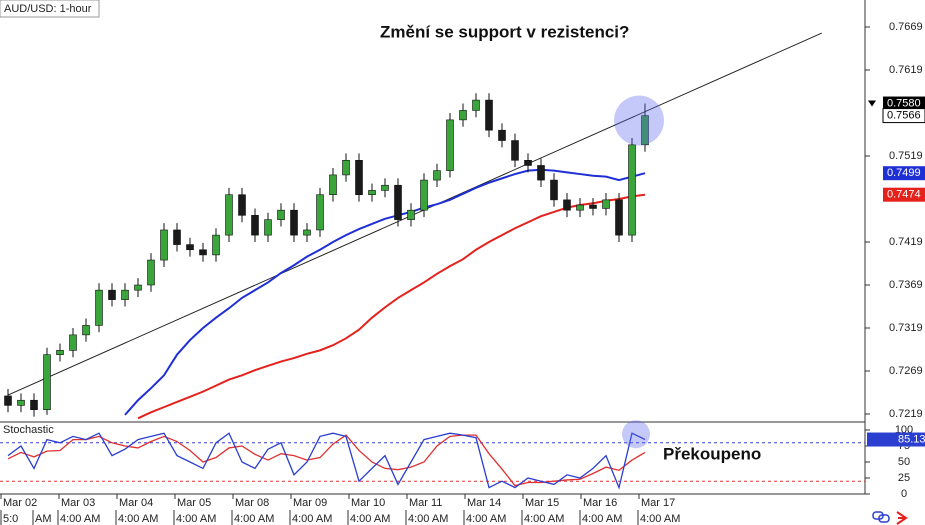  I want to click on y-tick-label: 0.7219, so click(906, 414).